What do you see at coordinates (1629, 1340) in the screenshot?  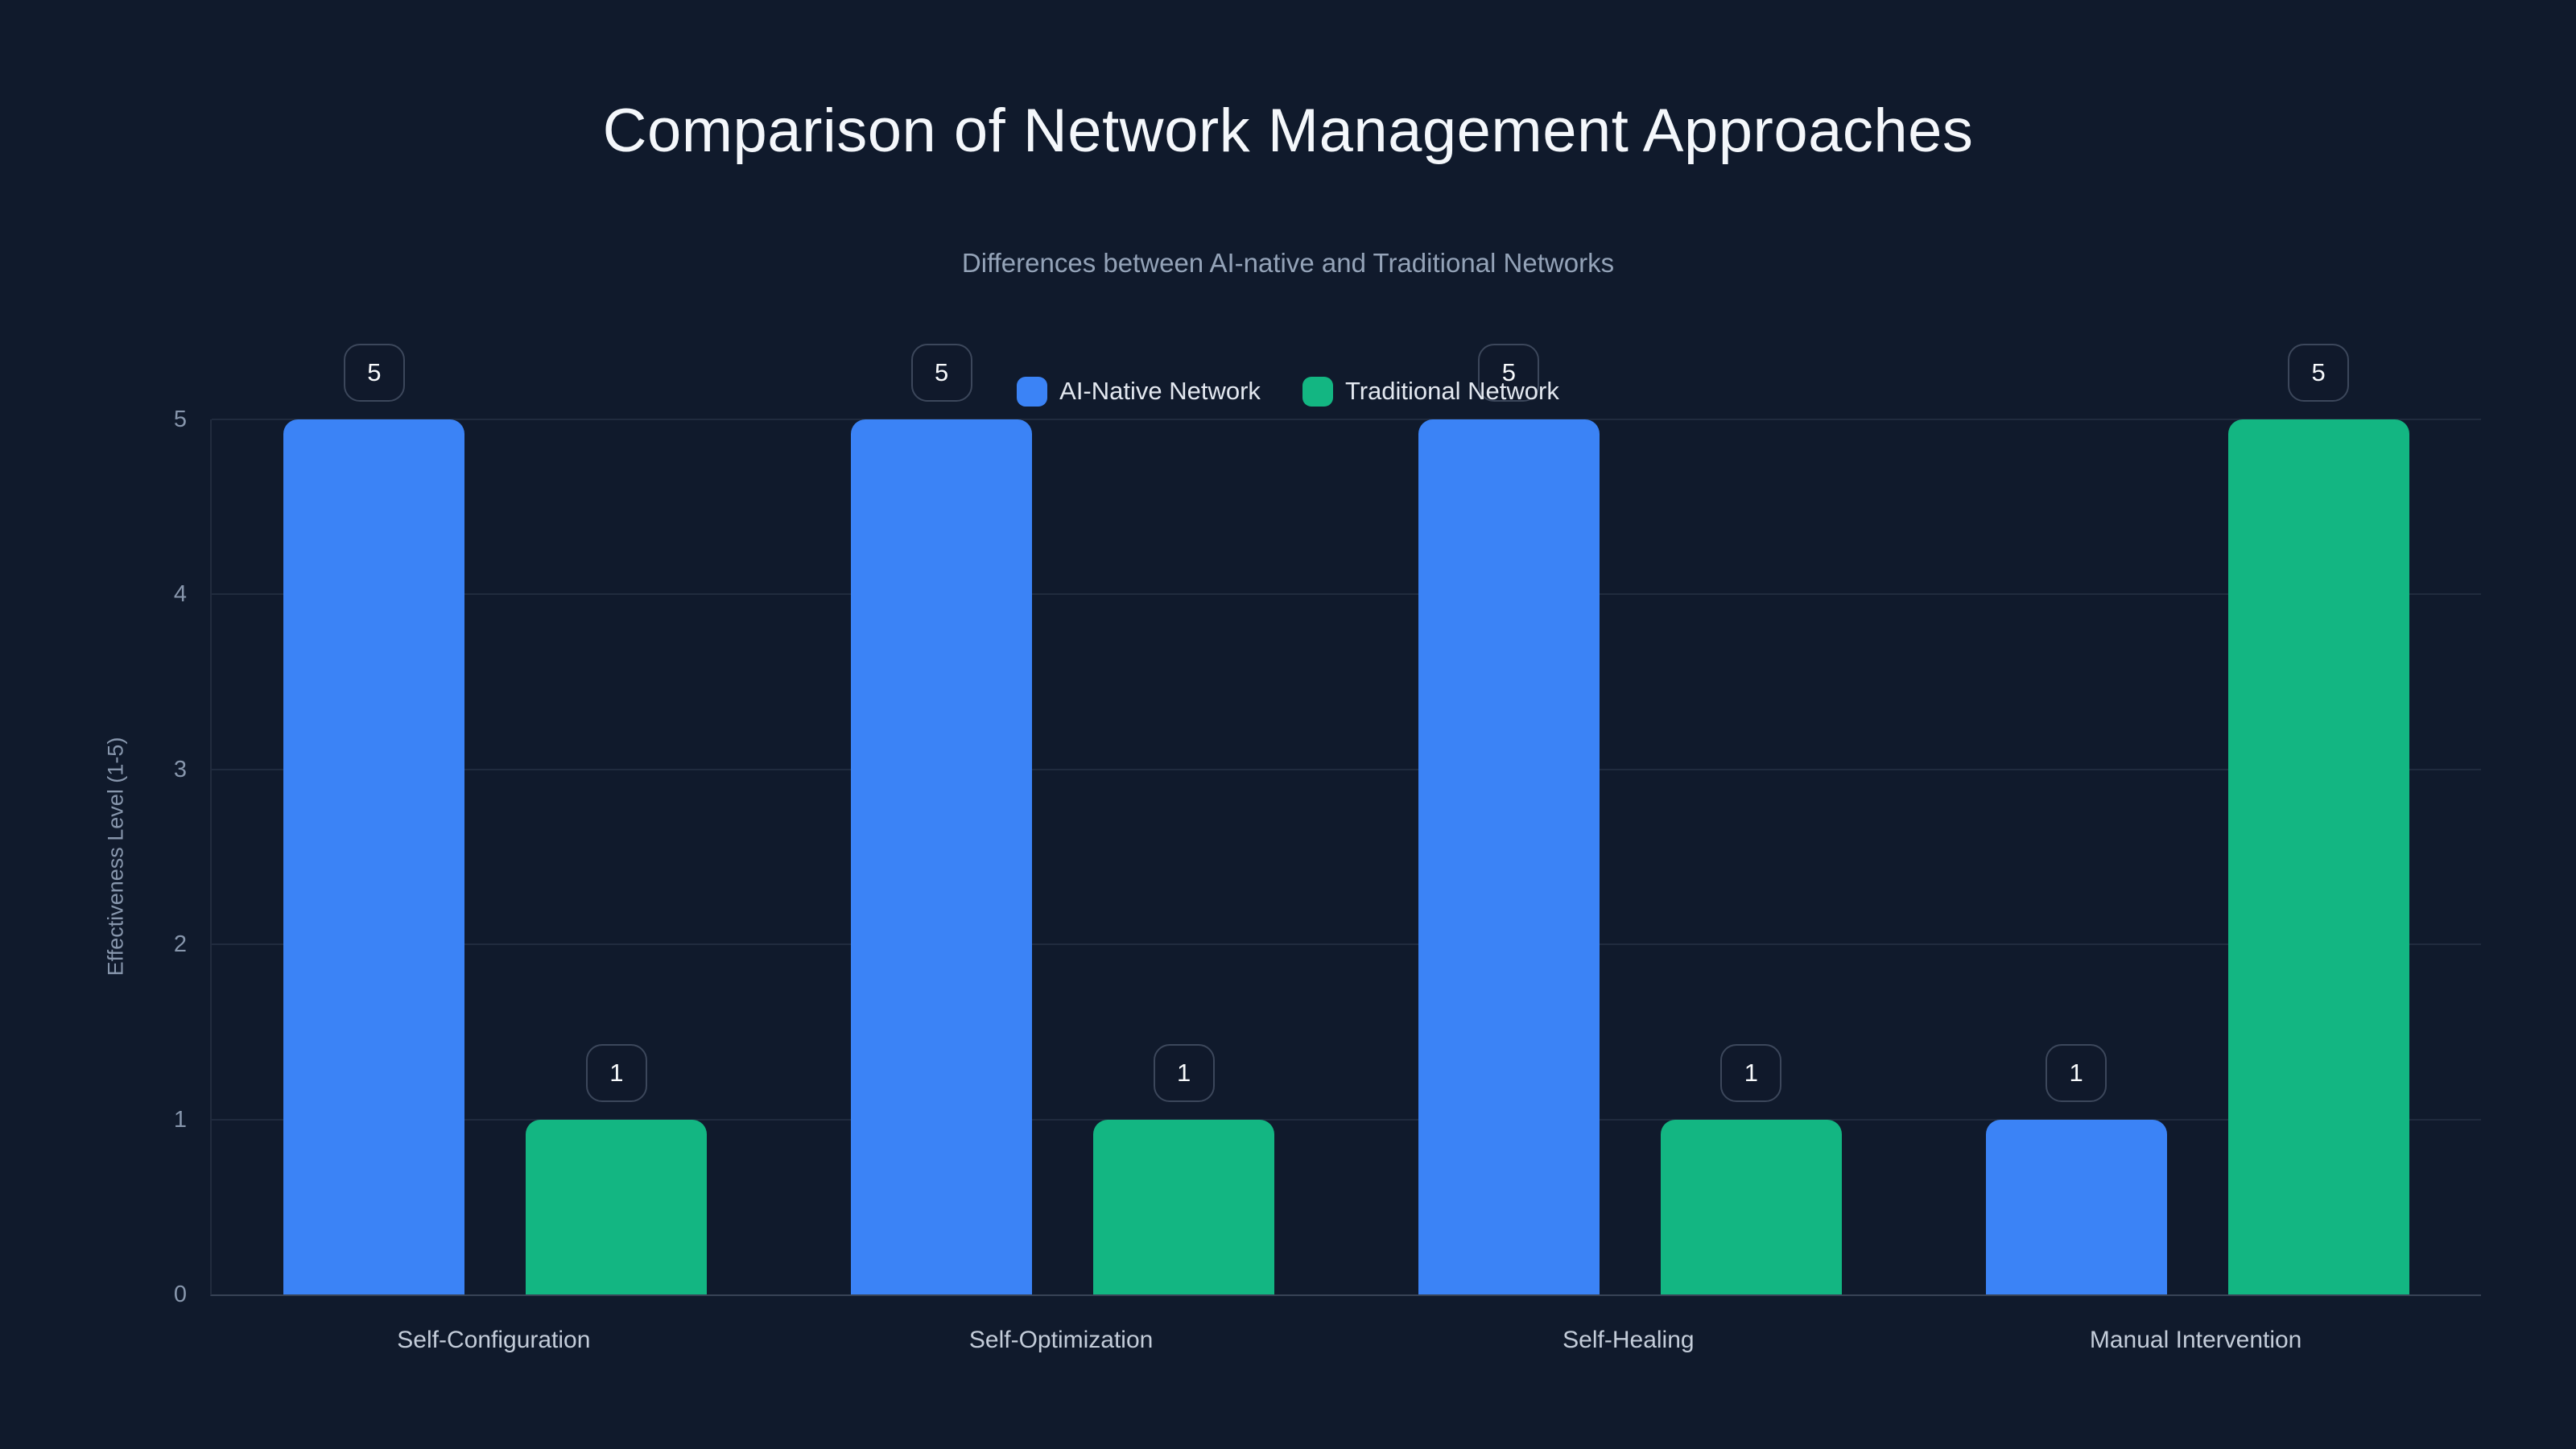 I see `x-axis-label-2: Self-Healing` at bounding box center [1629, 1340].